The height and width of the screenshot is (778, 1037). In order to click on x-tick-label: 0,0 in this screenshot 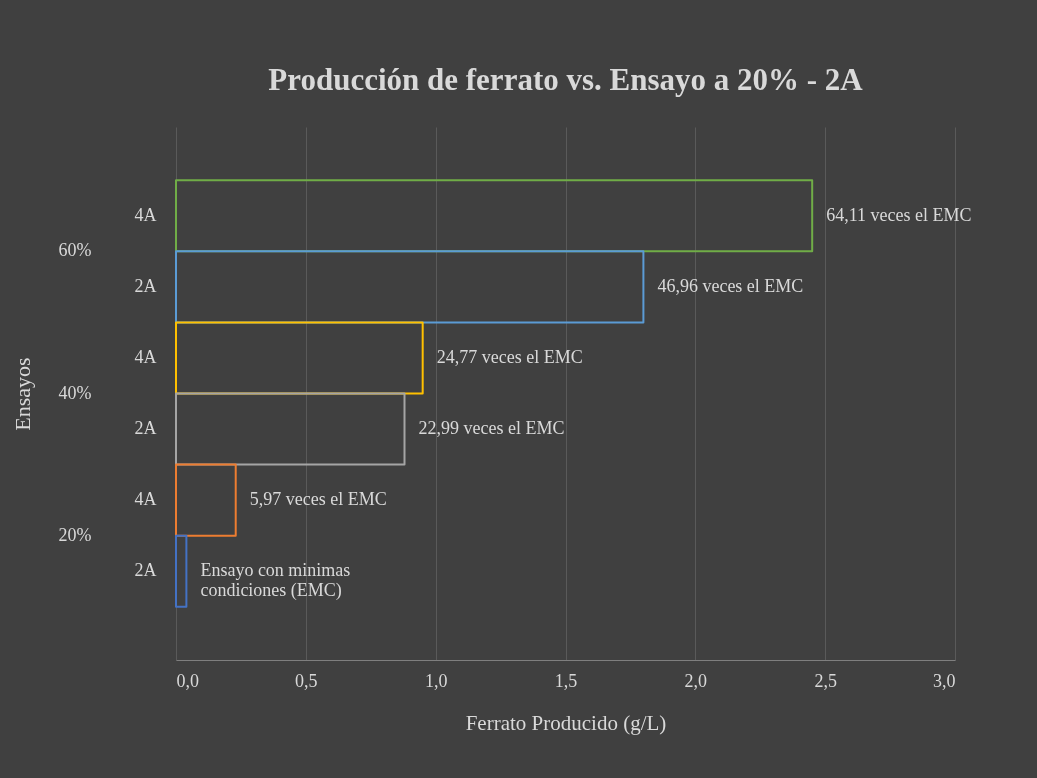, I will do `click(187, 680)`.